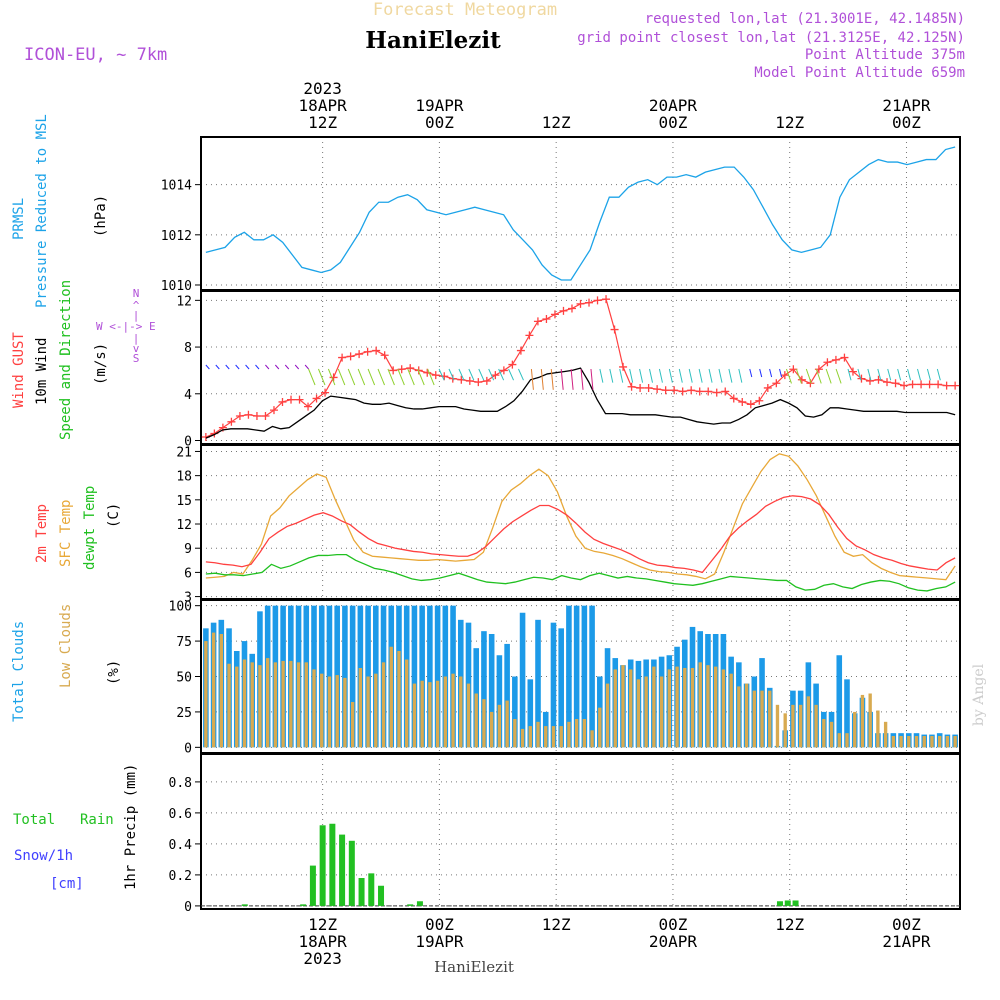 The height and width of the screenshot is (1000, 1000). What do you see at coordinates (126, 326) in the screenshot?
I see `compass-rose: N ^ | W <-|-> E | v S` at bounding box center [126, 326].